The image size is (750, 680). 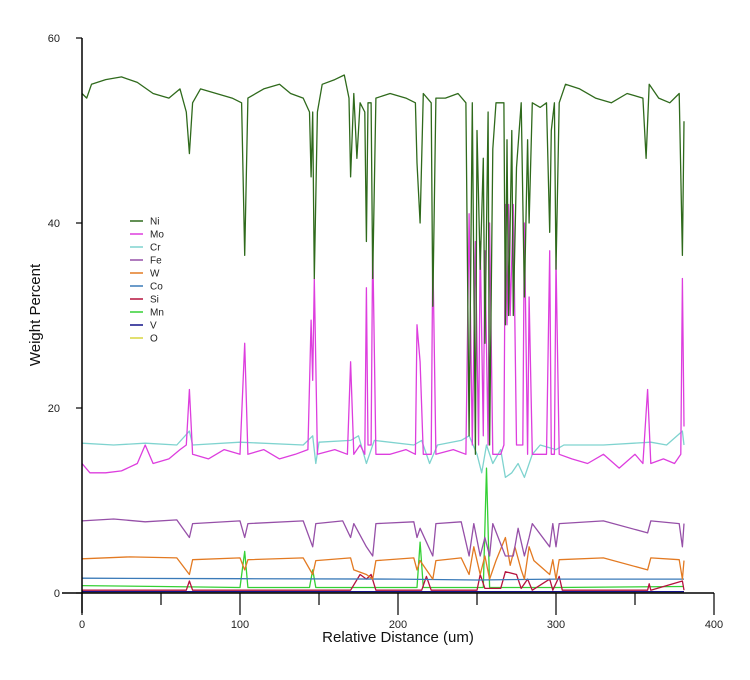 I want to click on legend-label-co: Co, so click(x=156, y=287).